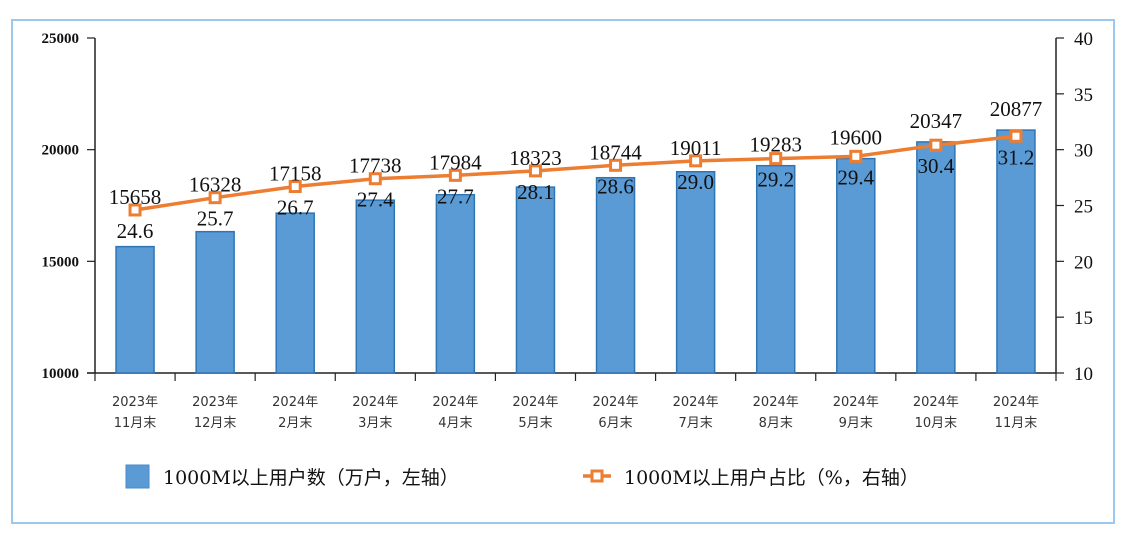 This screenshot has width=1137, height=545. I want to click on right-tick-label: 40, so click(1083, 39).